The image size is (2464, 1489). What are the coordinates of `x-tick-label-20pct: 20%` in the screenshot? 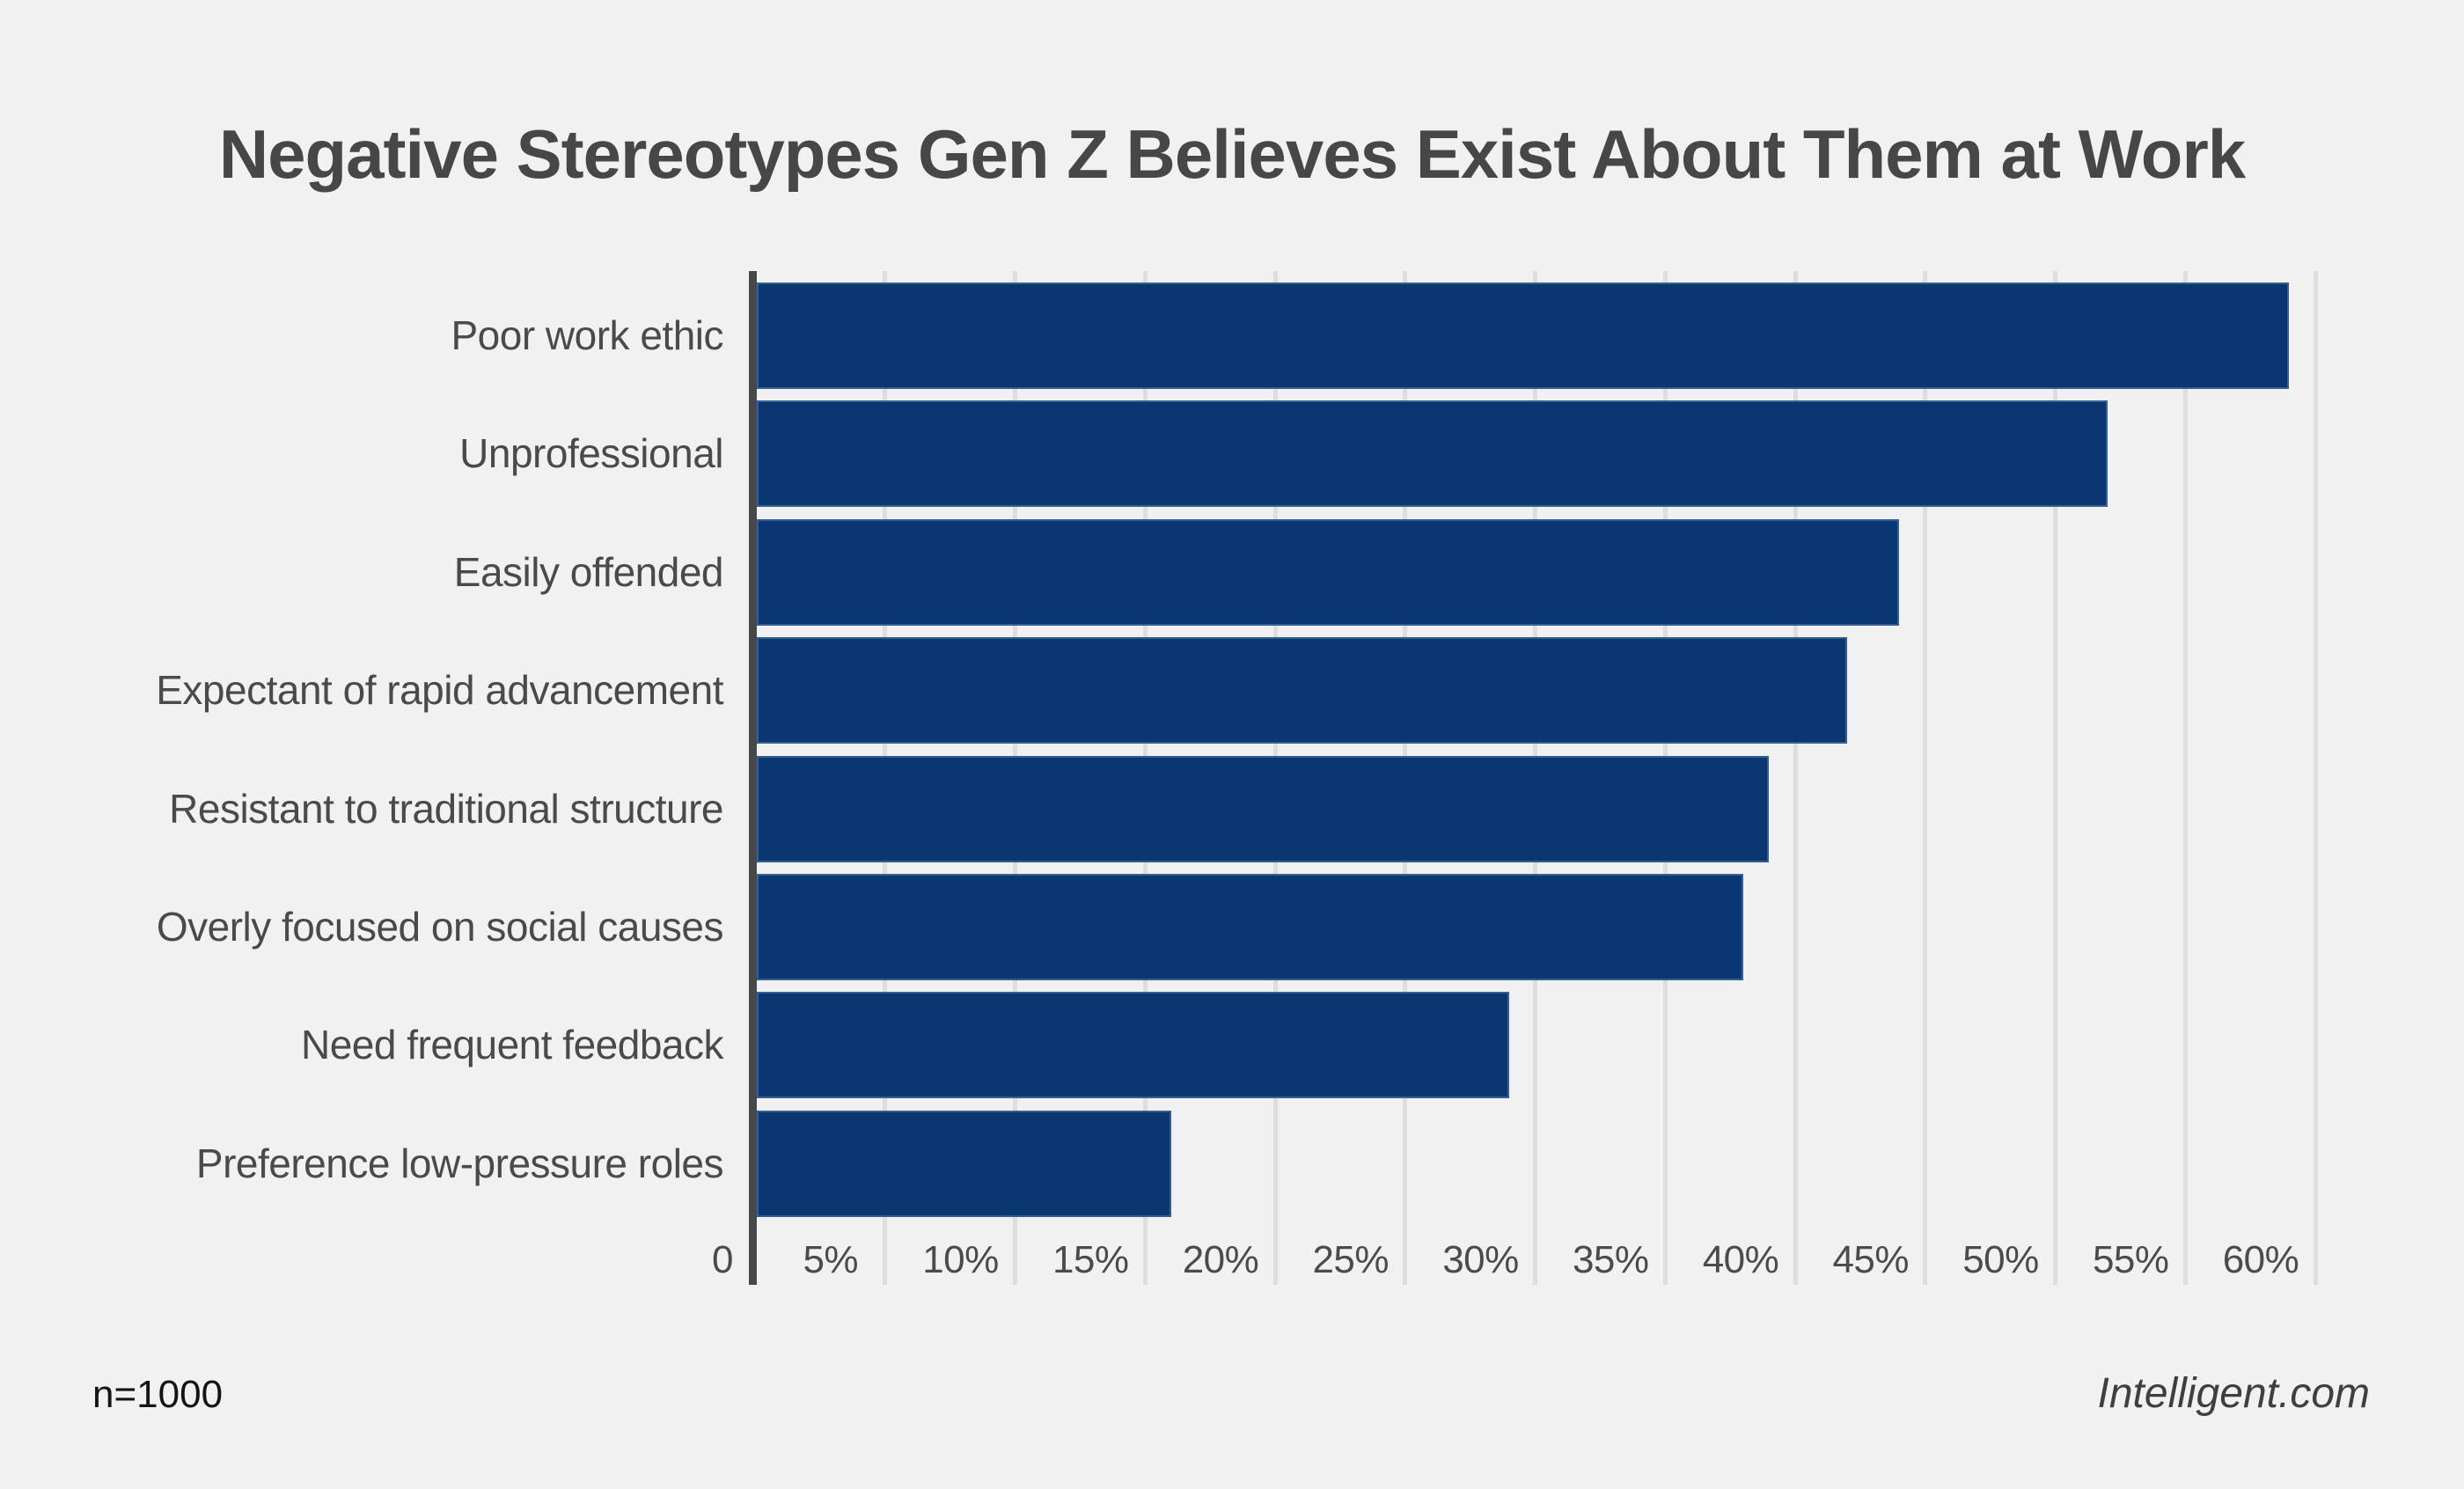 It's located at (1220, 1259).